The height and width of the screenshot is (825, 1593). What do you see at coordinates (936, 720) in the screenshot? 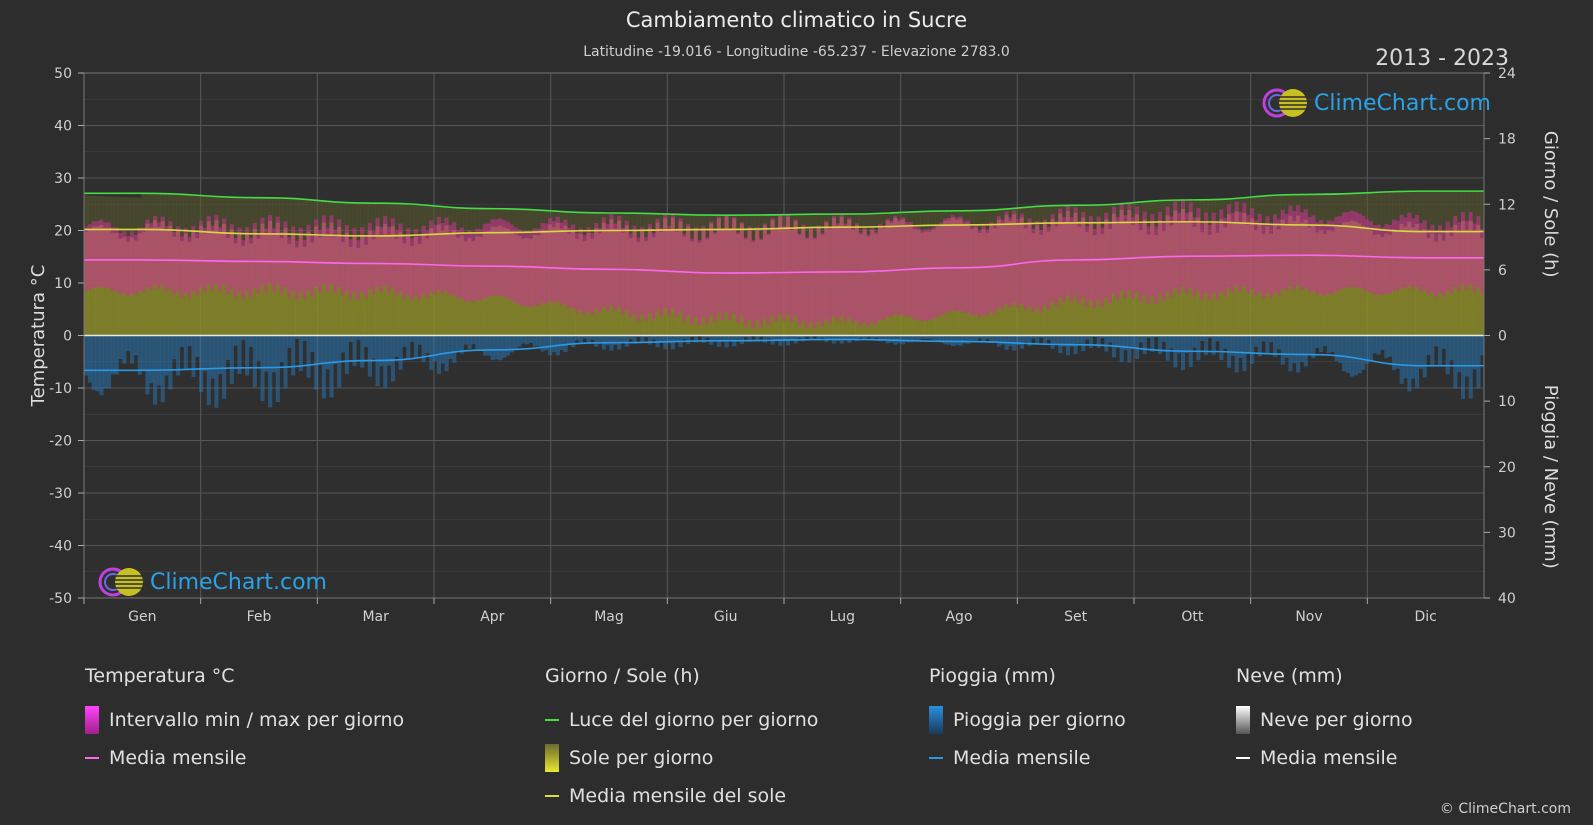
I see `rain-swatch` at bounding box center [936, 720].